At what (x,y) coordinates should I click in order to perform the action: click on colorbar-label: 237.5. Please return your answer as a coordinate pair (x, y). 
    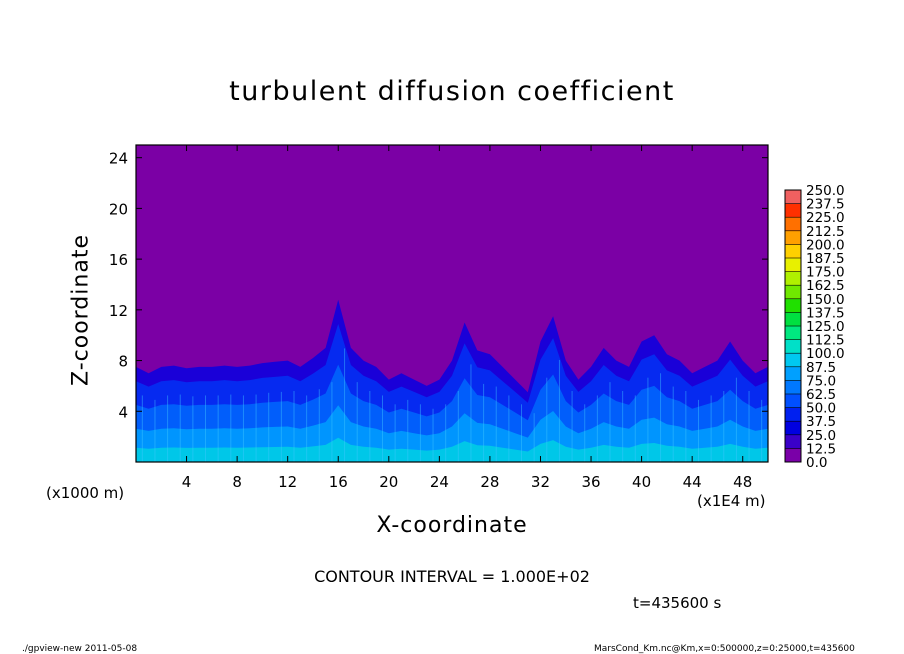
    Looking at the image, I should click on (825, 205).